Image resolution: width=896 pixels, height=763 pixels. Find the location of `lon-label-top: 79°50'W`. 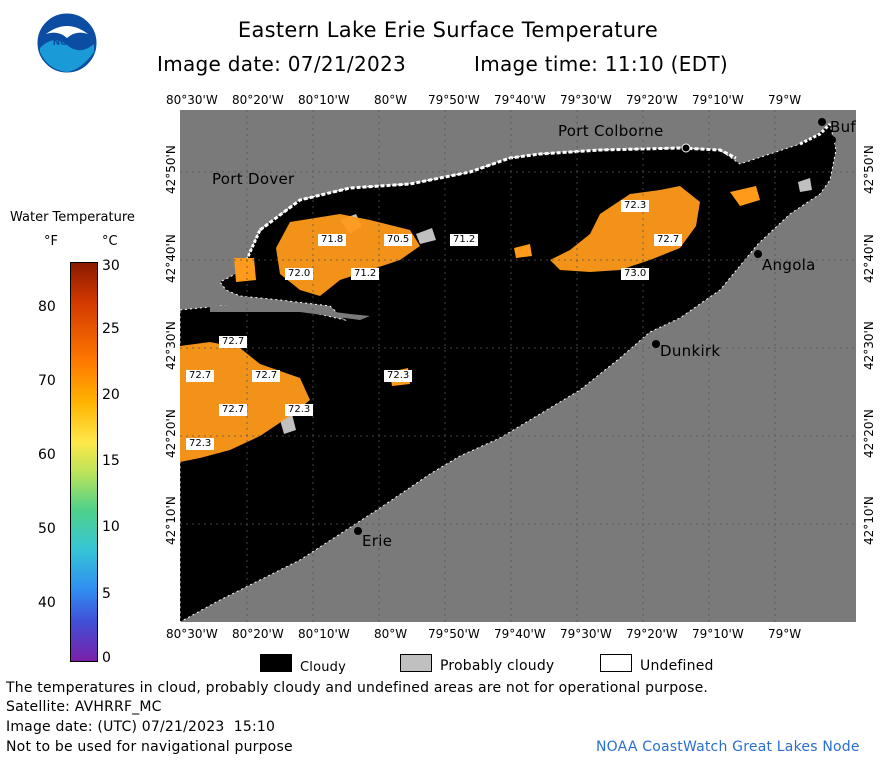

lon-label-top: 79°50'W is located at coordinates (454, 100).